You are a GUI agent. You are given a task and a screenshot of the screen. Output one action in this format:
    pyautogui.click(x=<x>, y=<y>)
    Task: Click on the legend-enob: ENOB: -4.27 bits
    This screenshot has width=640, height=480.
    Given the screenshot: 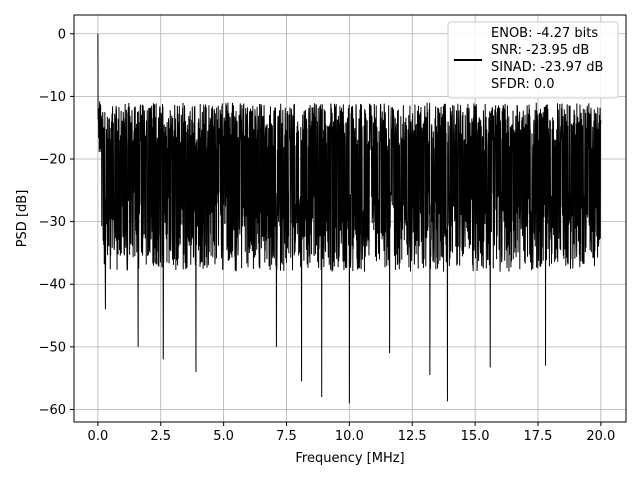 What is the action you would take?
    pyautogui.click(x=544, y=33)
    